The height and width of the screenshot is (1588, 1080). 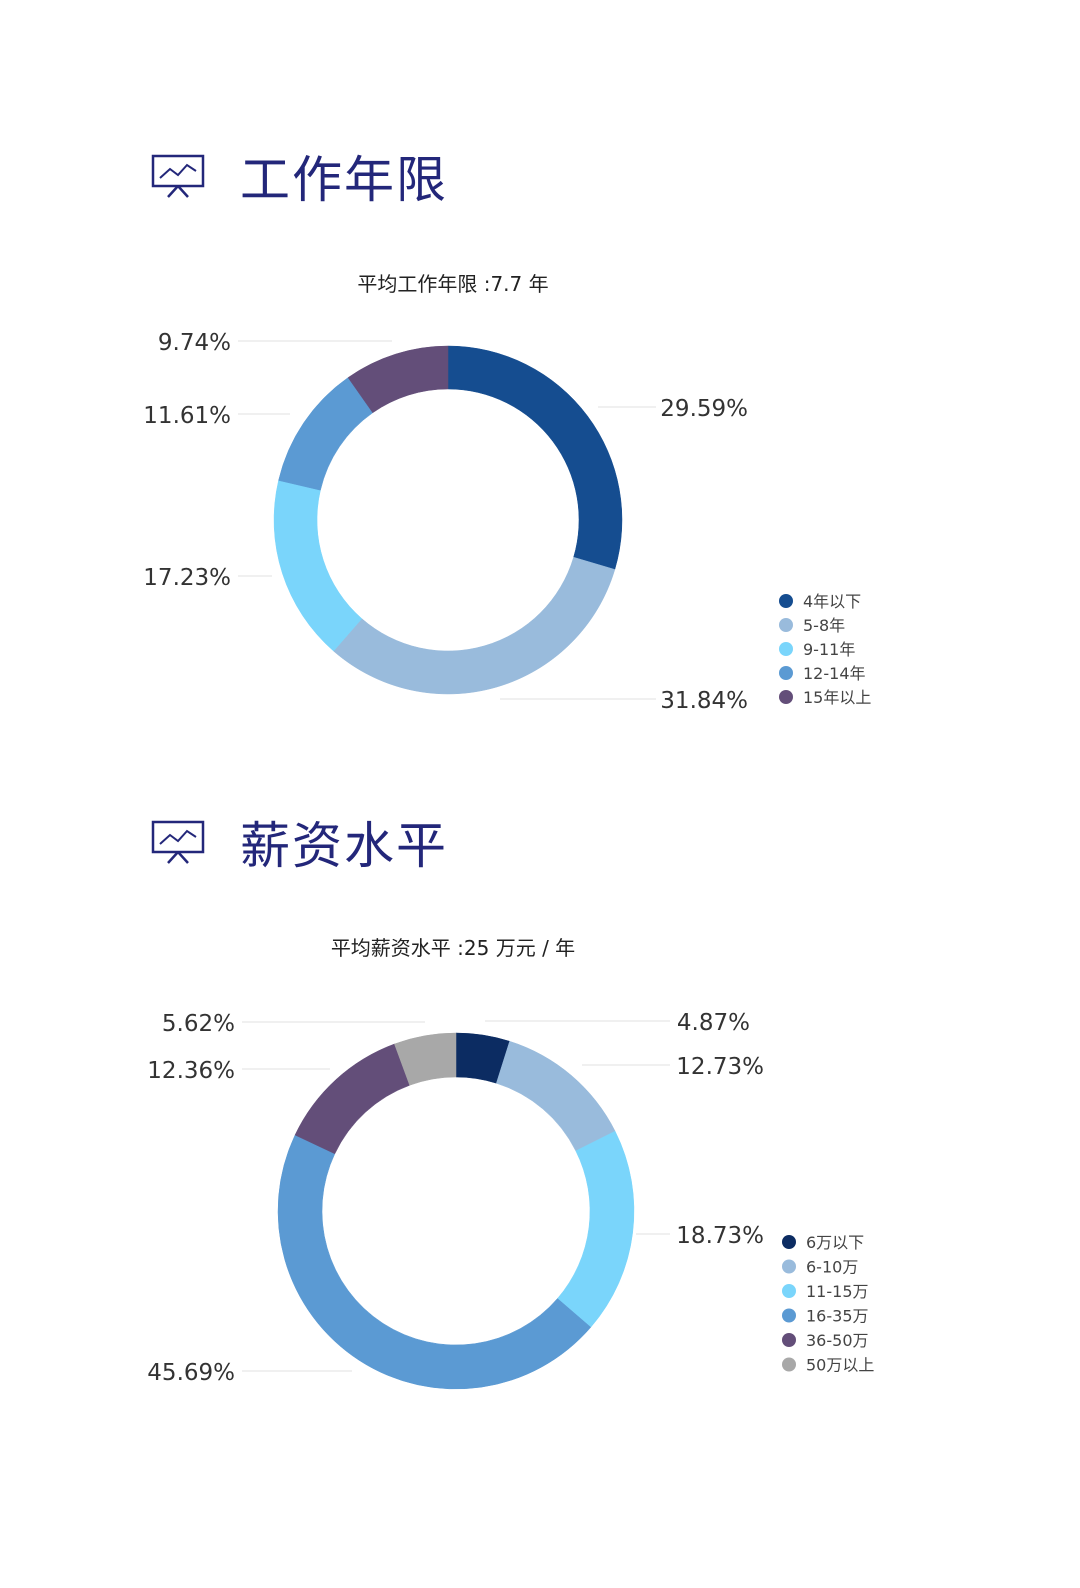 I want to click on percent-label: 18.73%, so click(x=720, y=1236).